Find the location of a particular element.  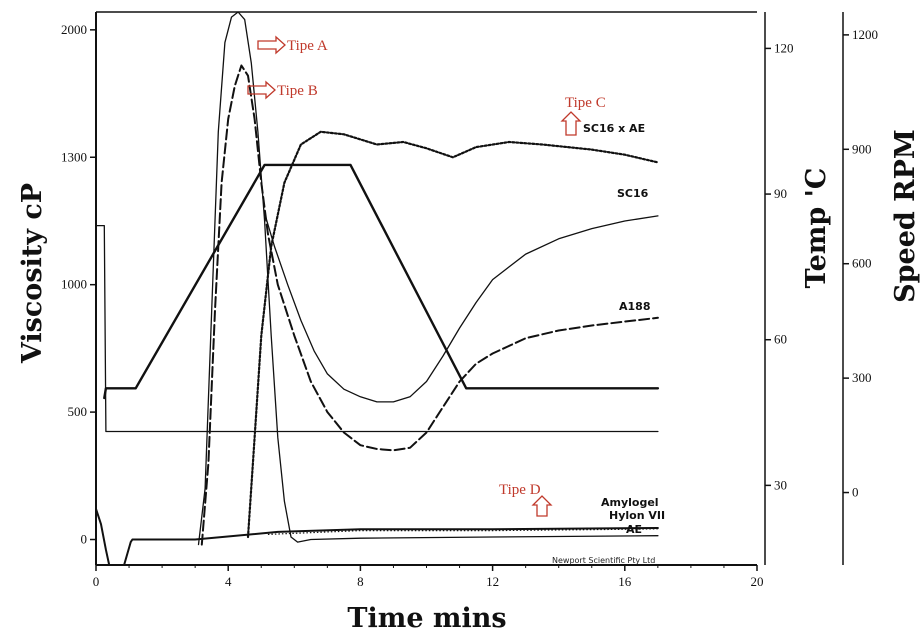

y-axis-title-viscosity: Viscosity cP is located at coordinates (32, 273).